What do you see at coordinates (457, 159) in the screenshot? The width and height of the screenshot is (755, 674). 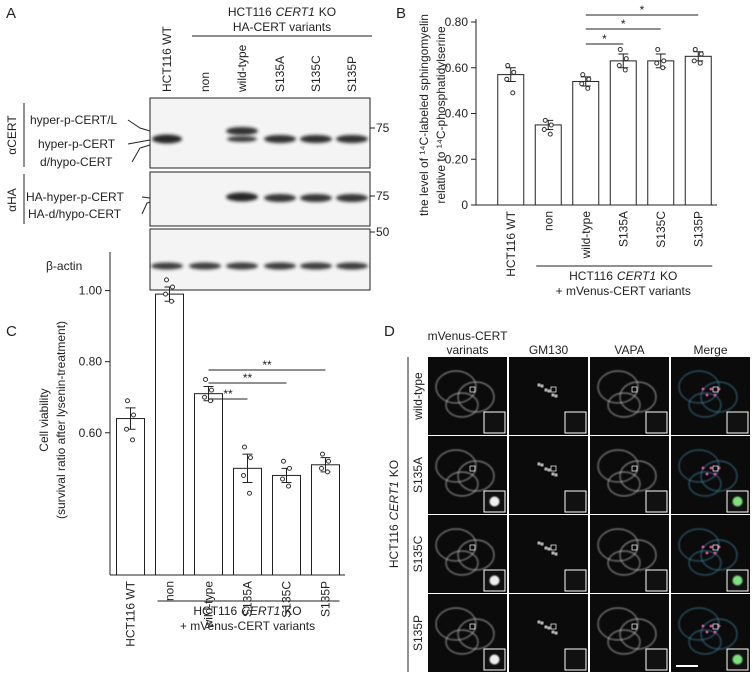 I see `y-tick-label: 0.20` at bounding box center [457, 159].